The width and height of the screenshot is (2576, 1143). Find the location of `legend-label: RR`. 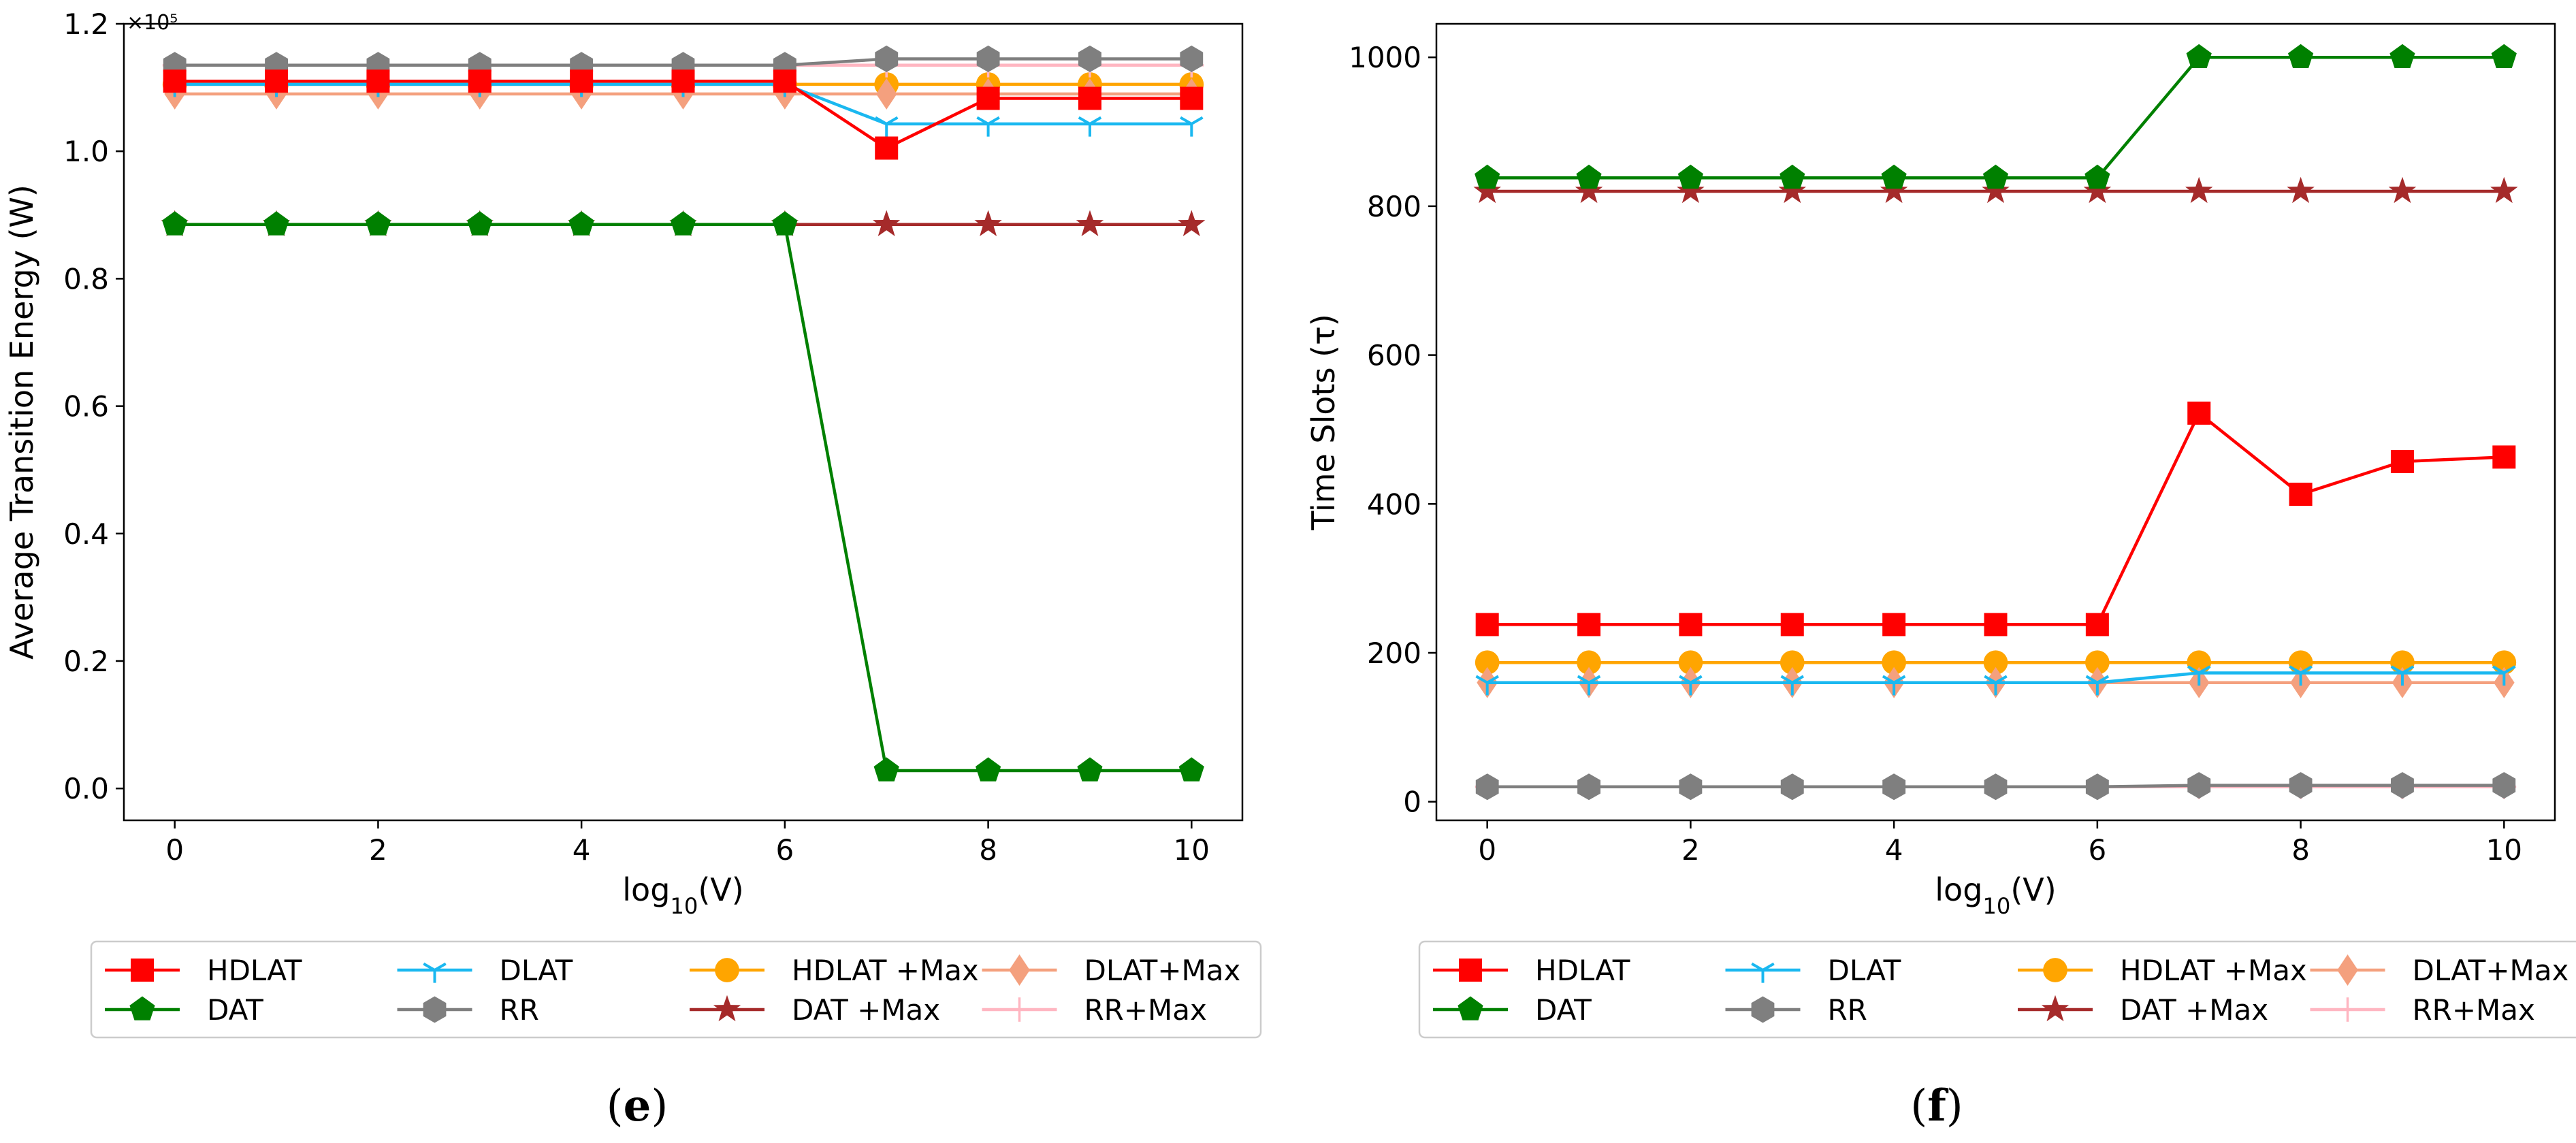

legend-label: RR is located at coordinates (519, 1010).